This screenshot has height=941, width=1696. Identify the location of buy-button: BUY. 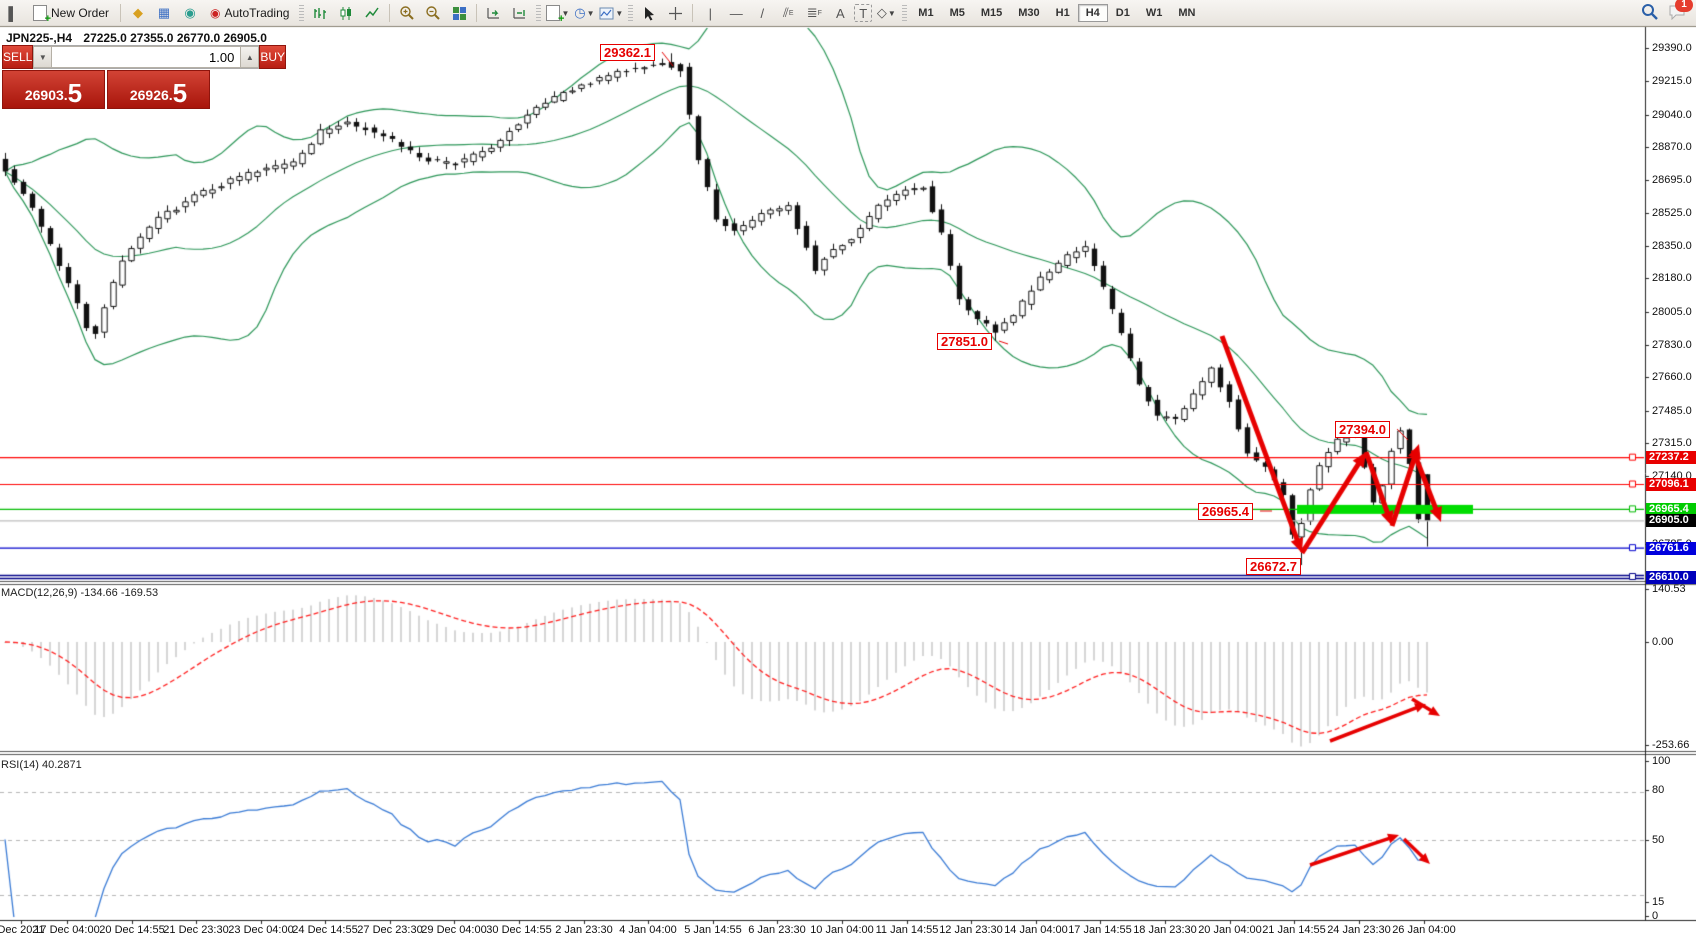
(273, 57).